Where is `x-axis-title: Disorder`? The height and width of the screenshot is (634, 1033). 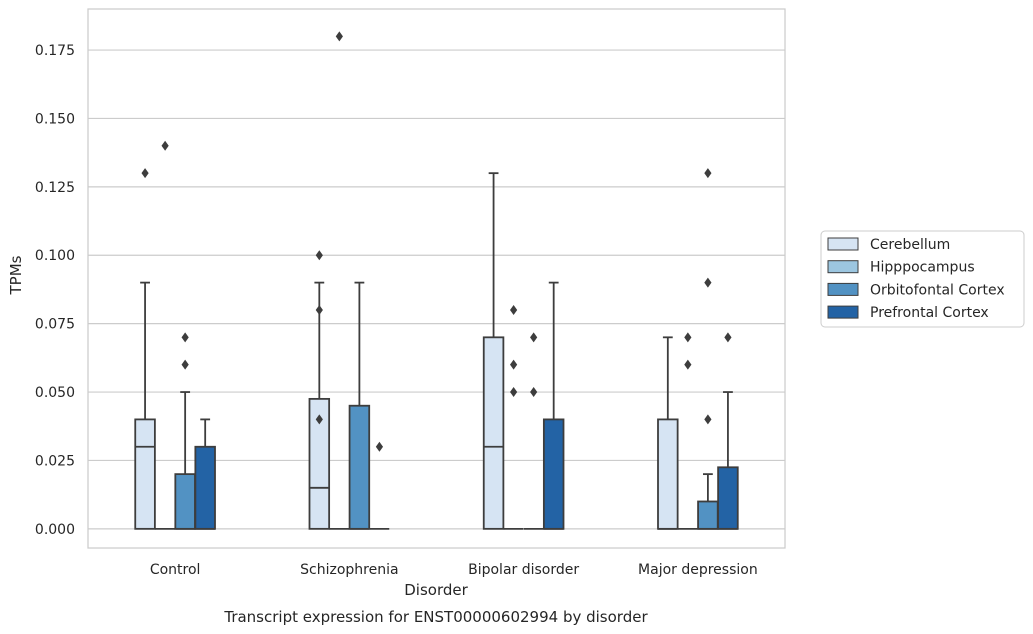
x-axis-title: Disorder is located at coordinates (436, 590).